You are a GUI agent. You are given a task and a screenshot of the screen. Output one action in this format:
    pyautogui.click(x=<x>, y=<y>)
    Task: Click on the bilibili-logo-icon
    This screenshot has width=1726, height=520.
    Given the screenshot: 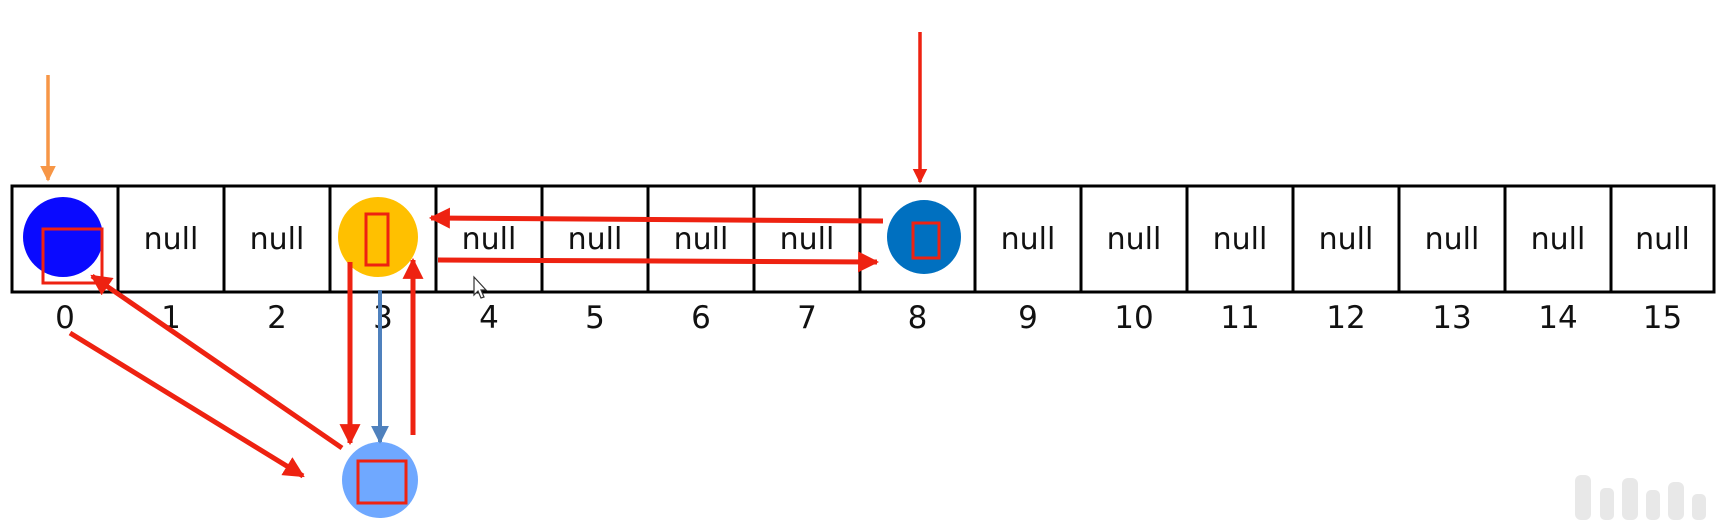 What is the action you would take?
    pyautogui.click(x=1640, y=497)
    